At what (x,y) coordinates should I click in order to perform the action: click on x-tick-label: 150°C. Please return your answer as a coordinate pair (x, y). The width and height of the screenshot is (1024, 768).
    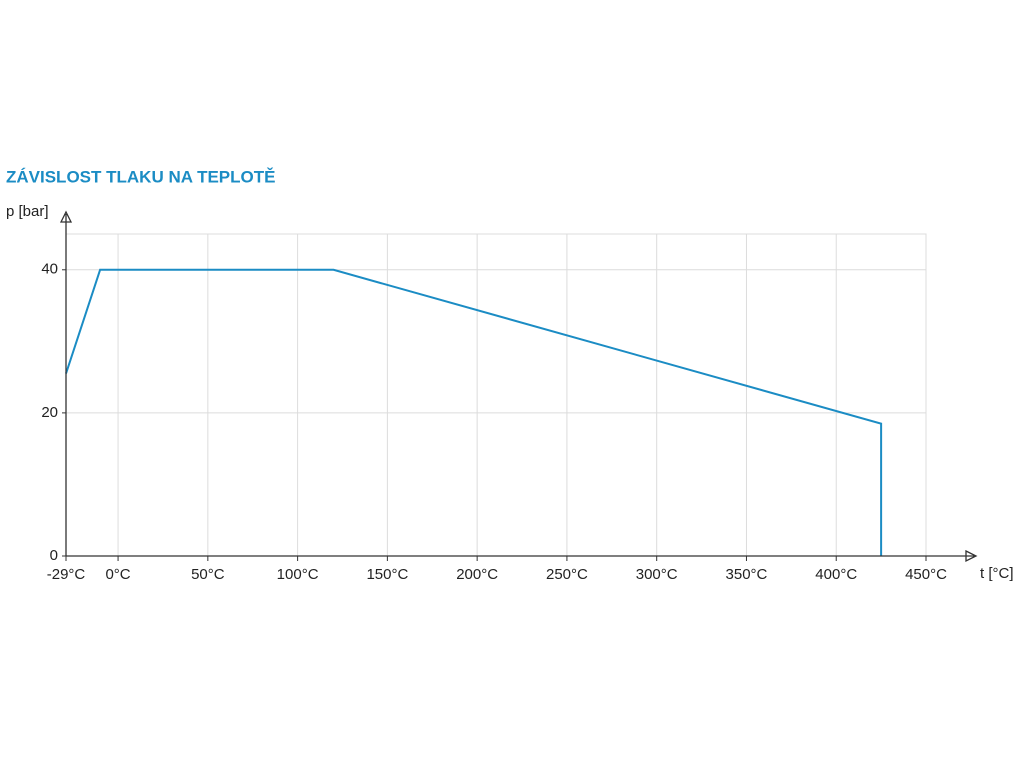
    Looking at the image, I should click on (387, 574).